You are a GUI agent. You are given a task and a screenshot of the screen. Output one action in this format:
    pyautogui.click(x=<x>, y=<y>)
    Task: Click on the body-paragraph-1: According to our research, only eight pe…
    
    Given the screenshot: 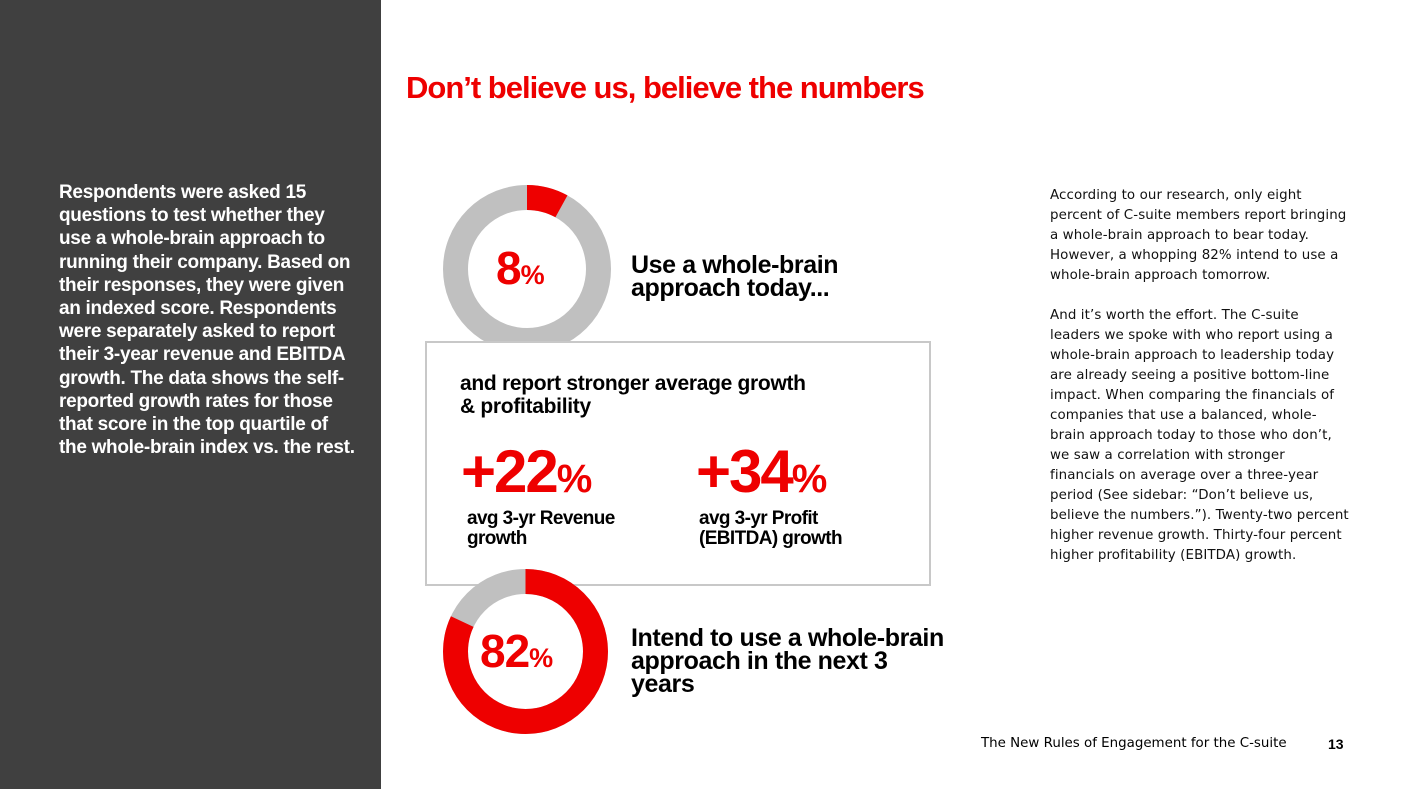 What is the action you would take?
    pyautogui.click(x=1198, y=235)
    